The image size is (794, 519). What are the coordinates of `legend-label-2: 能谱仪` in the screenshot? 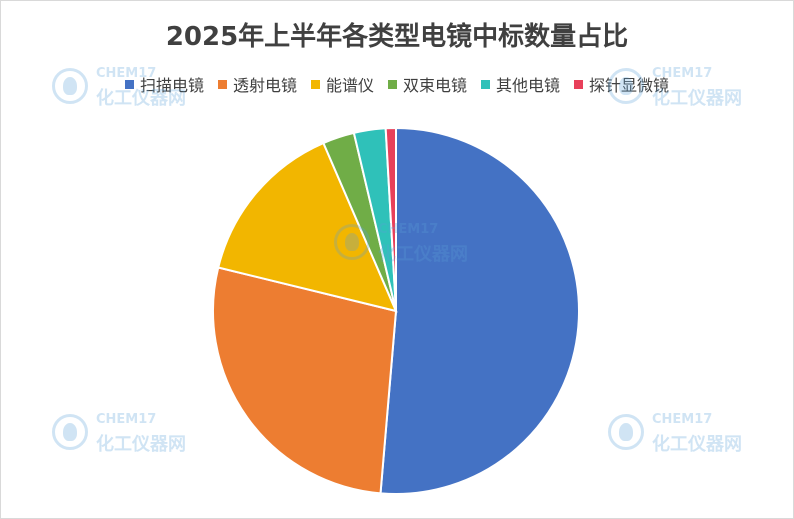 It's located at (349, 85).